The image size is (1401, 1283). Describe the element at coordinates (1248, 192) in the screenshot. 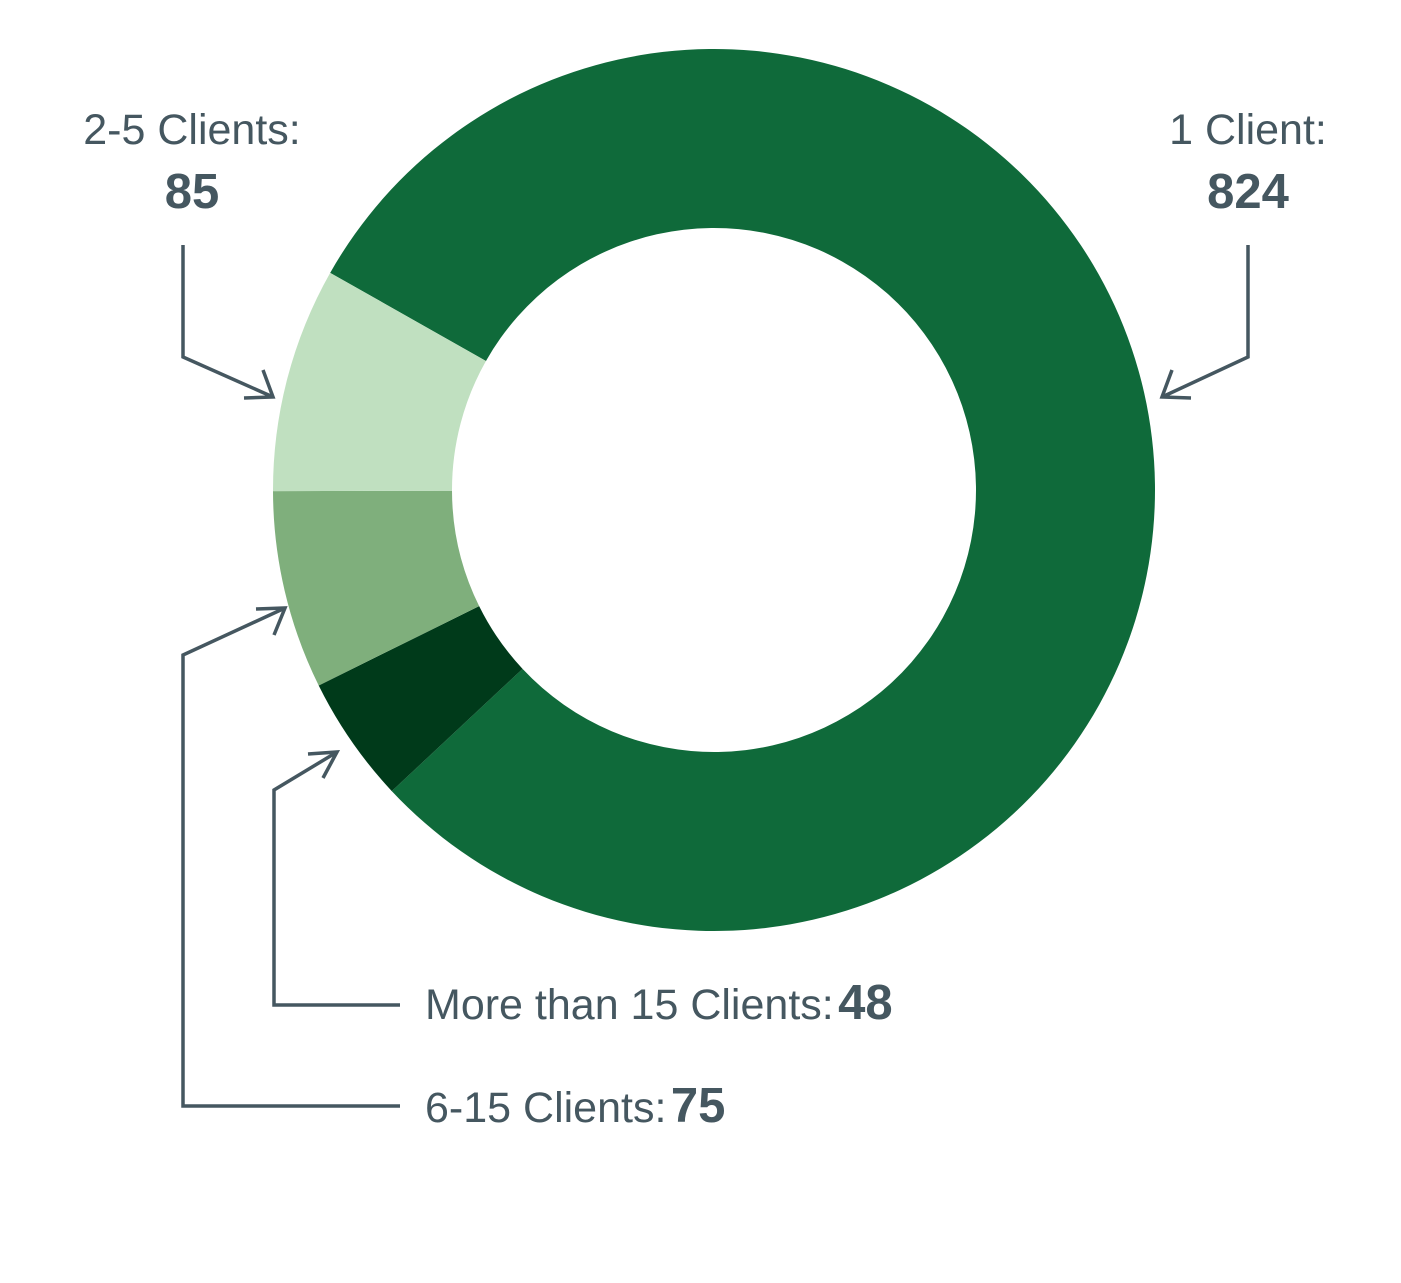

I see `label-1-client-value: 824` at that location.